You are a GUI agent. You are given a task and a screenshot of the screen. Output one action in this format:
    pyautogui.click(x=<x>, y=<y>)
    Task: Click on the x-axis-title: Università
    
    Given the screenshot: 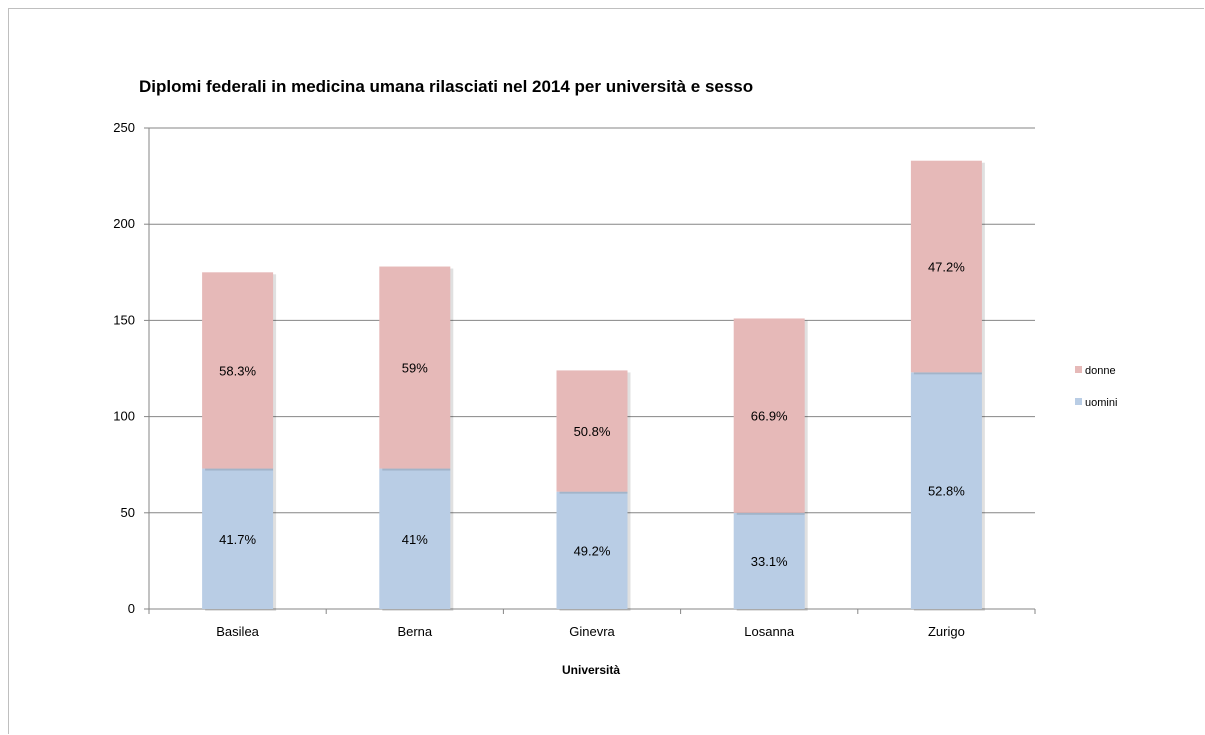 What is the action you would take?
    pyautogui.click(x=591, y=670)
    